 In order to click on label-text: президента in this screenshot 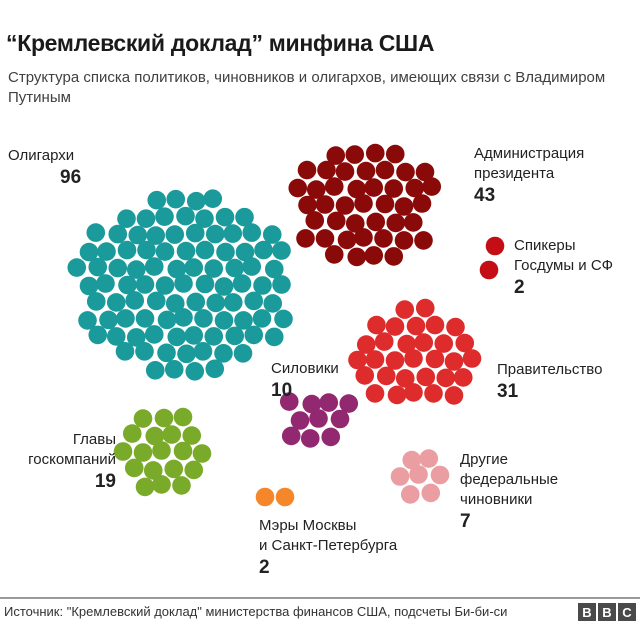, I will do `click(514, 173)`.